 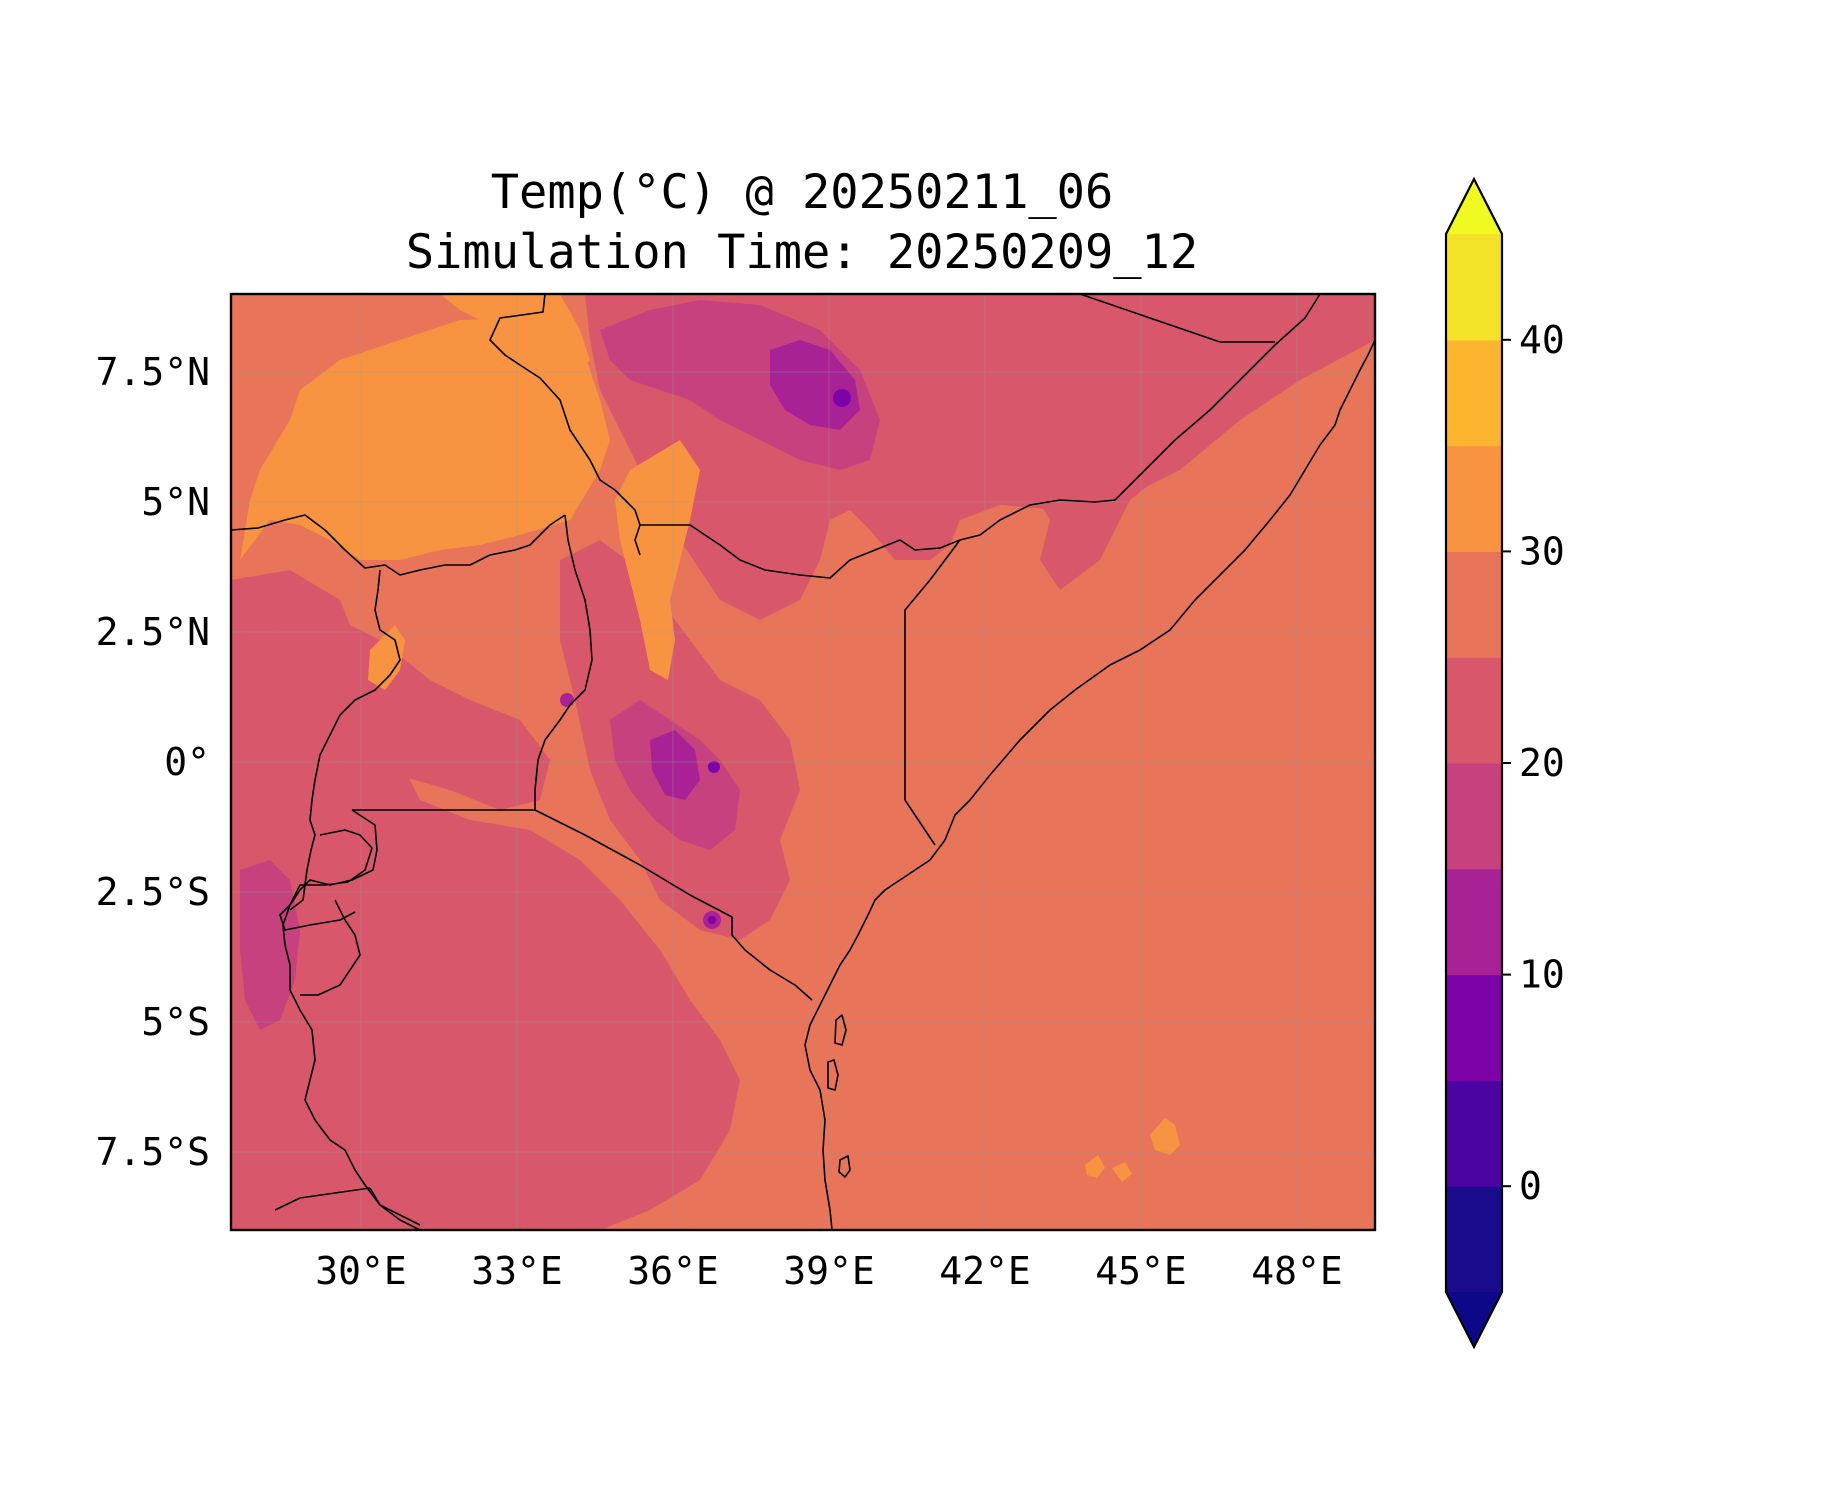 What do you see at coordinates (1474, 206) in the screenshot?
I see `colorbar-extend-max` at bounding box center [1474, 206].